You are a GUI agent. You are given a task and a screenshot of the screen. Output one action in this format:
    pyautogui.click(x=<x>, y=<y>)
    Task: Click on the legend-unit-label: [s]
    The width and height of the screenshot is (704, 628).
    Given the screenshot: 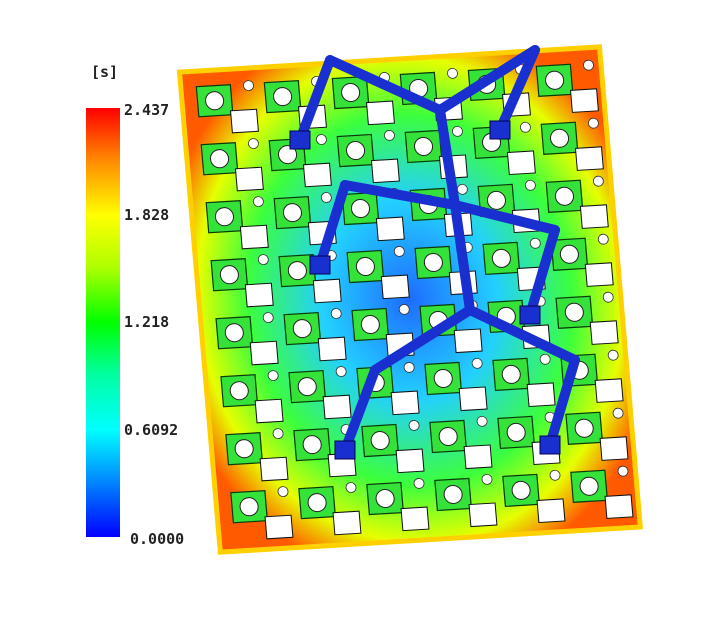 What is the action you would take?
    pyautogui.click(x=105, y=72)
    